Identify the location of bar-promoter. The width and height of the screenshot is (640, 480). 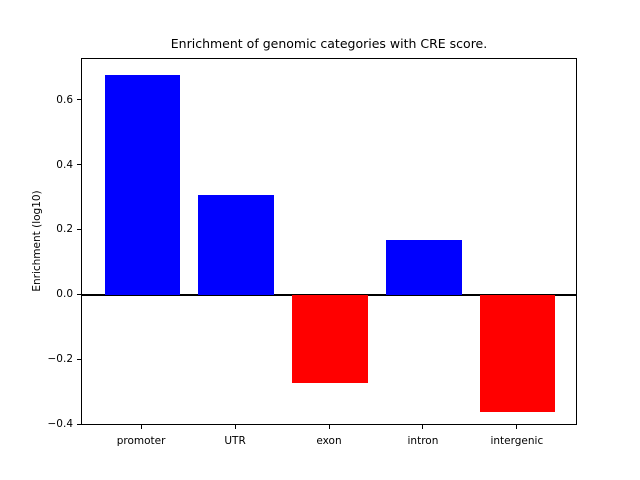
(142, 185).